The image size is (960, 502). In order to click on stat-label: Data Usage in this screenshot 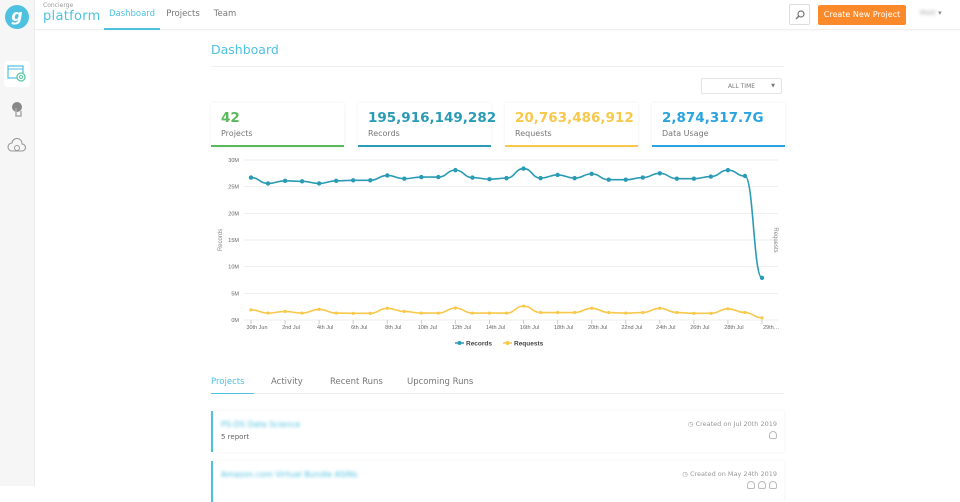, I will do `click(685, 133)`.